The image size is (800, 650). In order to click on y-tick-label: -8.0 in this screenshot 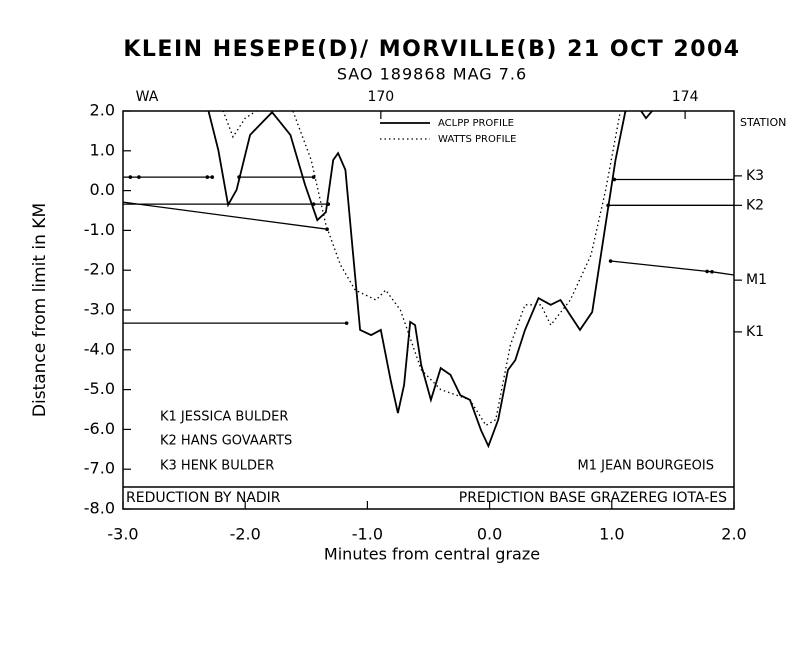, I will do `click(99, 508)`.